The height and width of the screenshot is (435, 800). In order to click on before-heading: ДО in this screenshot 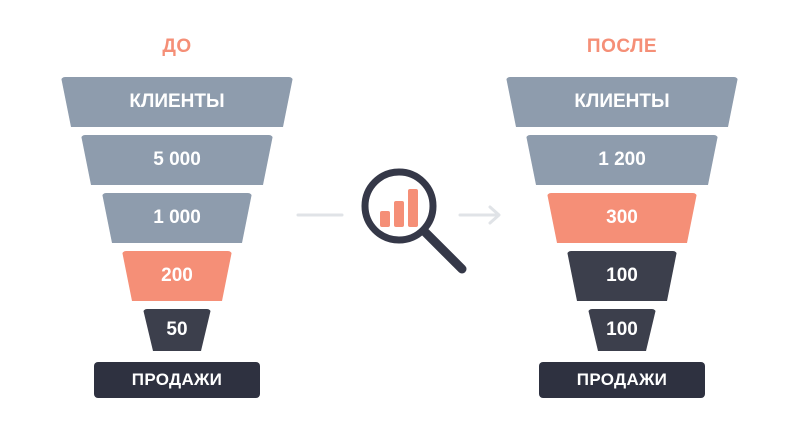, I will do `click(177, 46)`.